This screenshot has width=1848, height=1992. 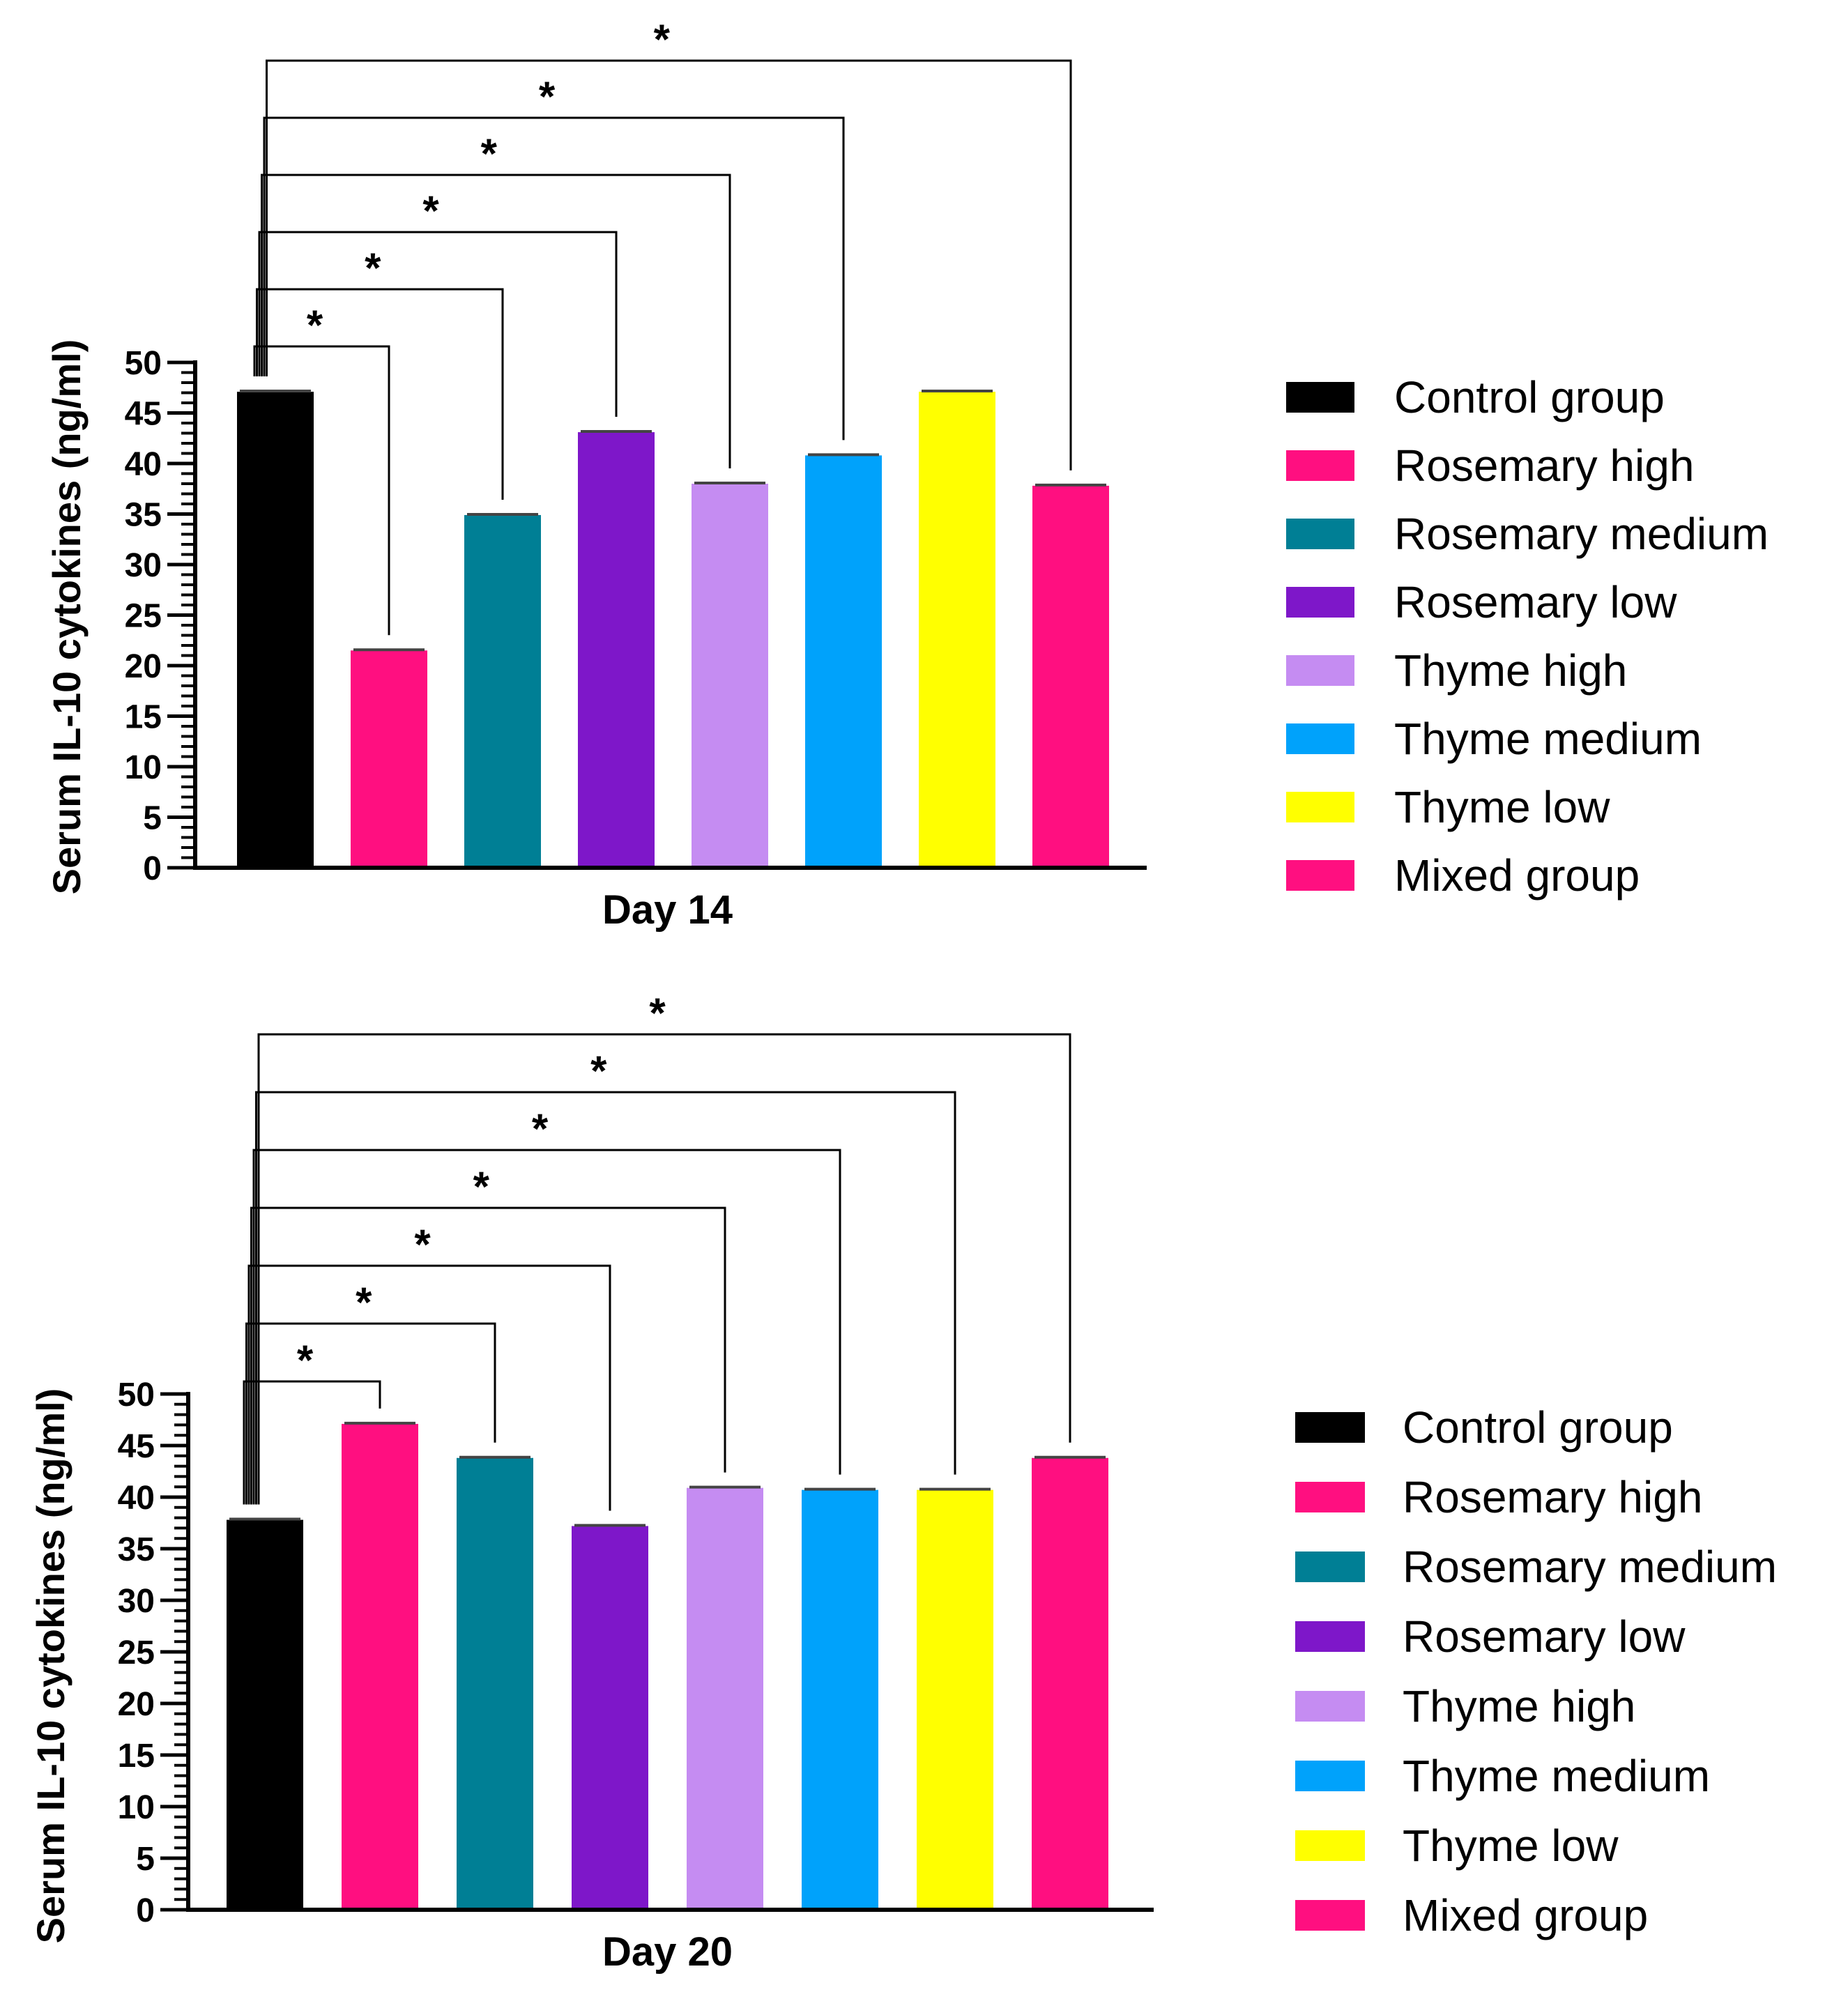 What do you see at coordinates (1556, 1776) in the screenshot?
I see `legend-label: Thyme medium` at bounding box center [1556, 1776].